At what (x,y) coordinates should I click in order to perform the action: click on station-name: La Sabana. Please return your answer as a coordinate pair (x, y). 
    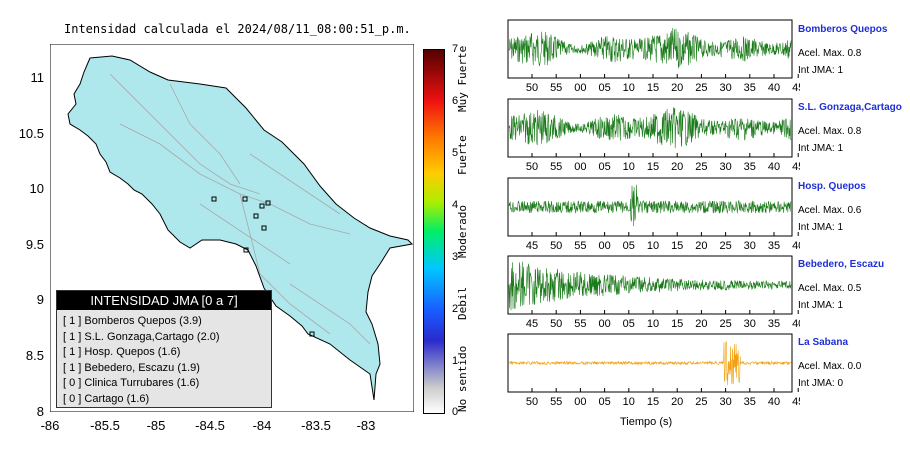
    Looking at the image, I should click on (823, 342).